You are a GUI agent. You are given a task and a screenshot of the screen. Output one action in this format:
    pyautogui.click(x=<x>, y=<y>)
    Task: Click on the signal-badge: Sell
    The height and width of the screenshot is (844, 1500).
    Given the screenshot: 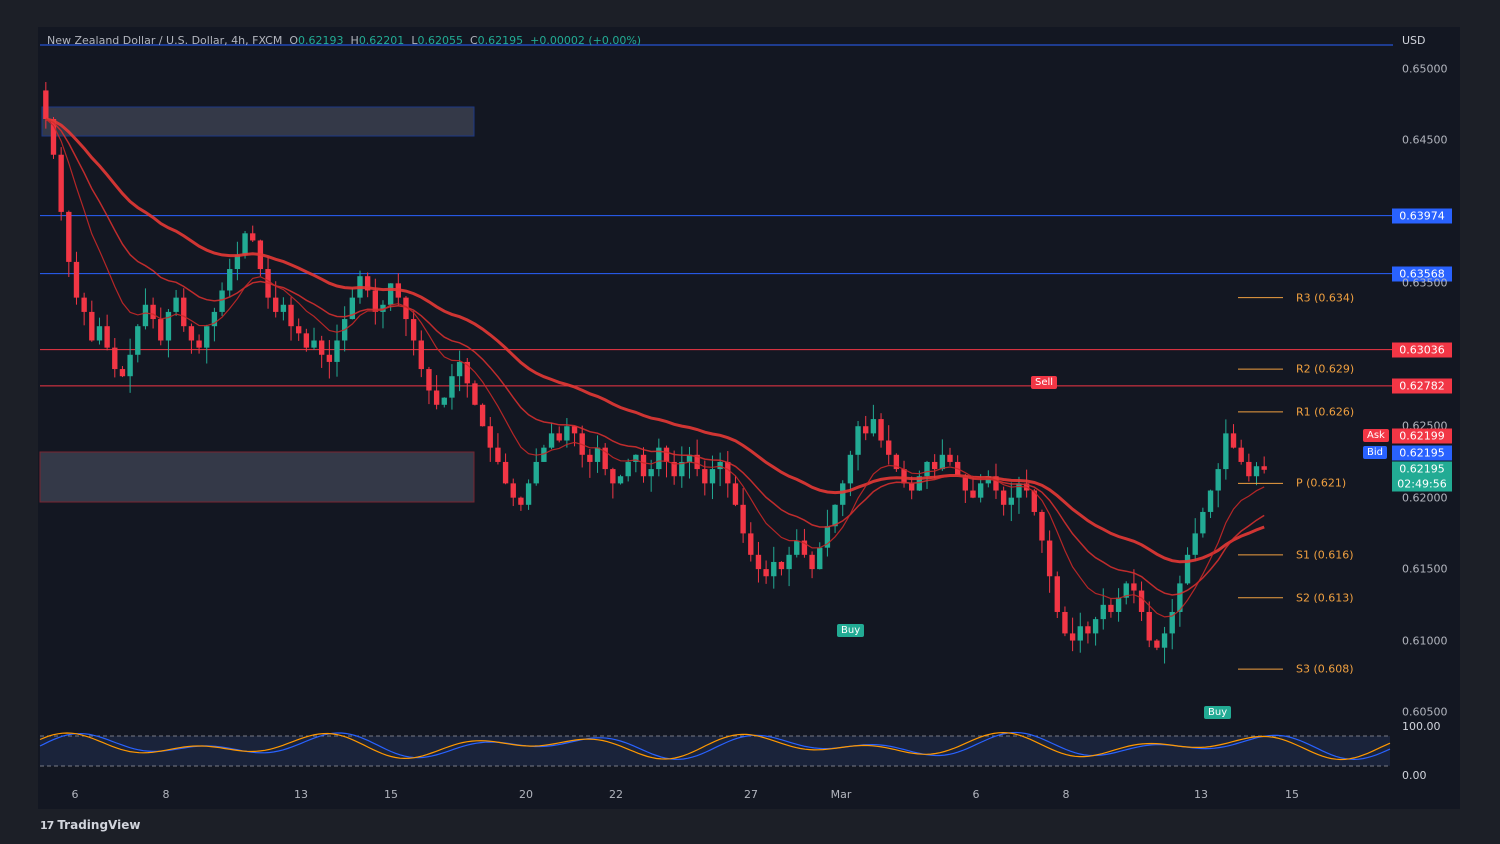 What is the action you would take?
    pyautogui.click(x=1044, y=382)
    